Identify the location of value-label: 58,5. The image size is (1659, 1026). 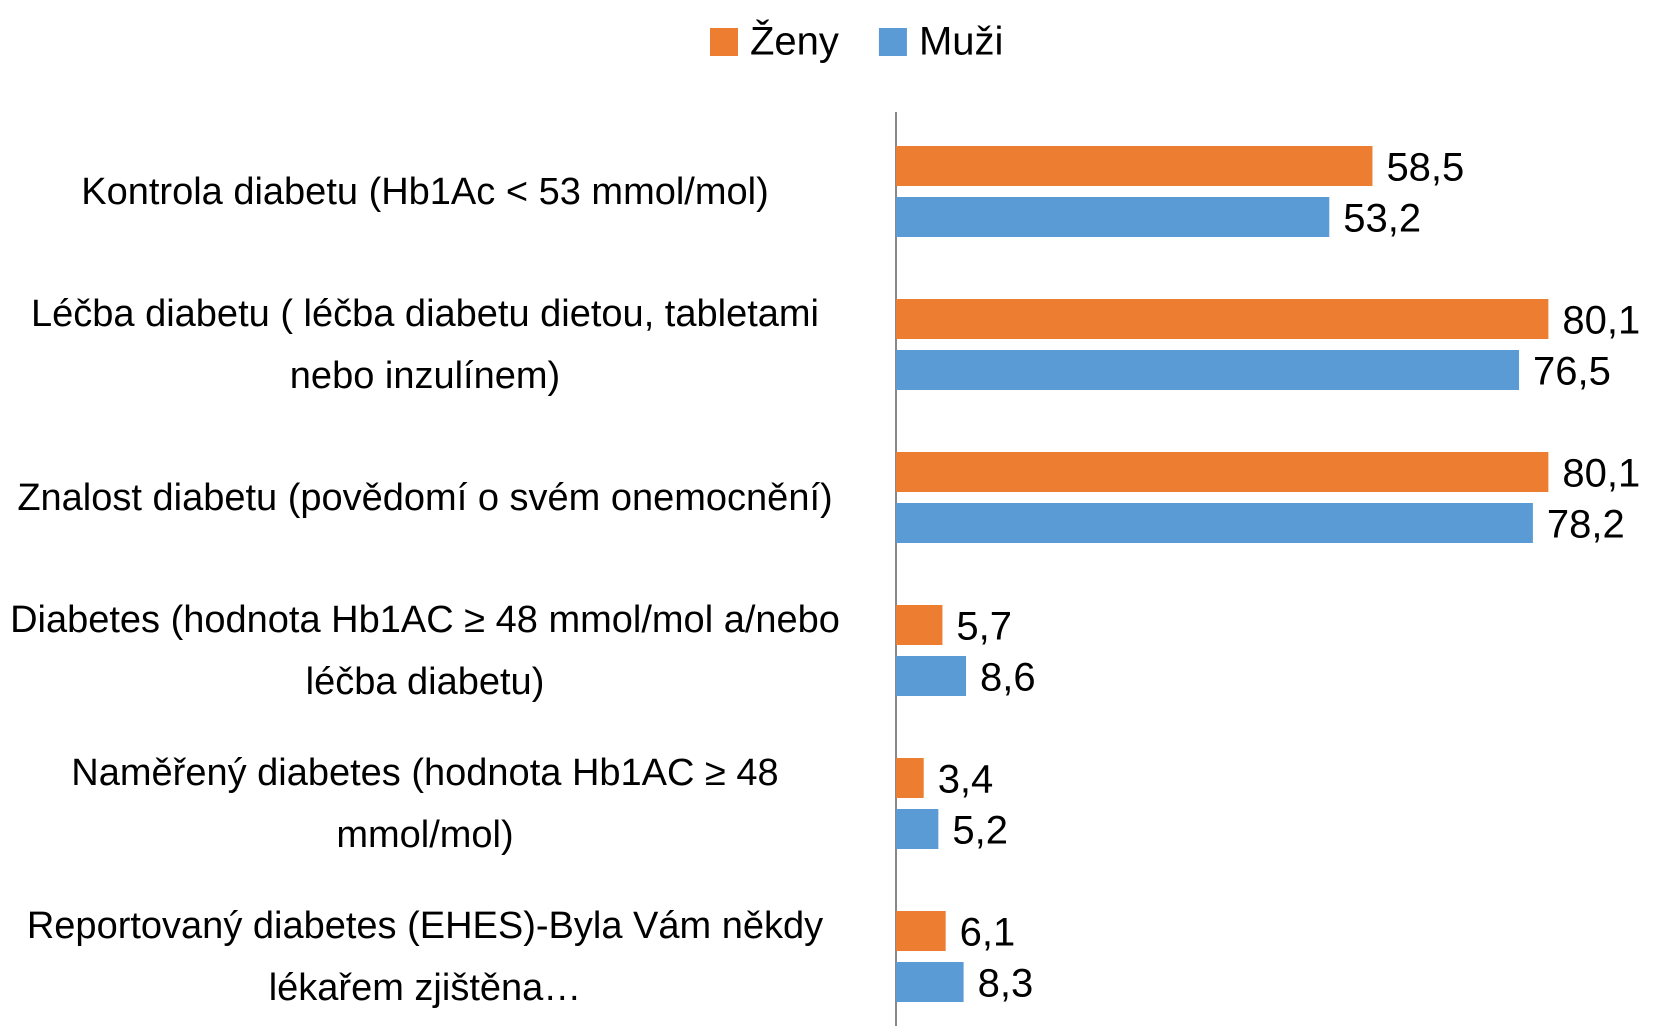
(1425, 168).